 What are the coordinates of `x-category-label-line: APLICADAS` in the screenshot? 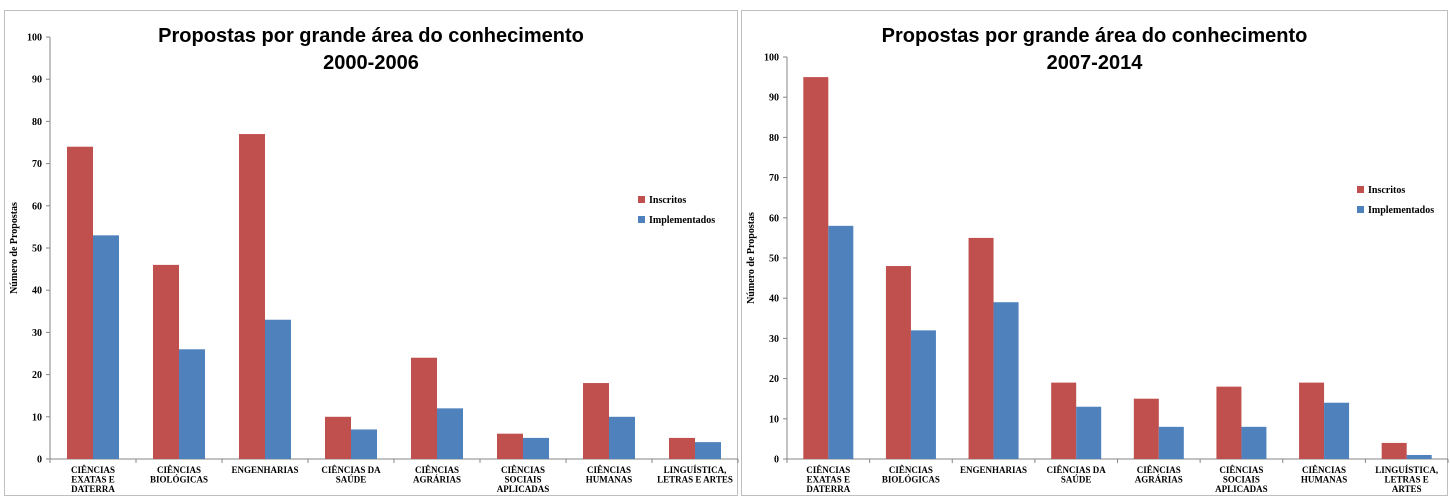 It's located at (1241, 489).